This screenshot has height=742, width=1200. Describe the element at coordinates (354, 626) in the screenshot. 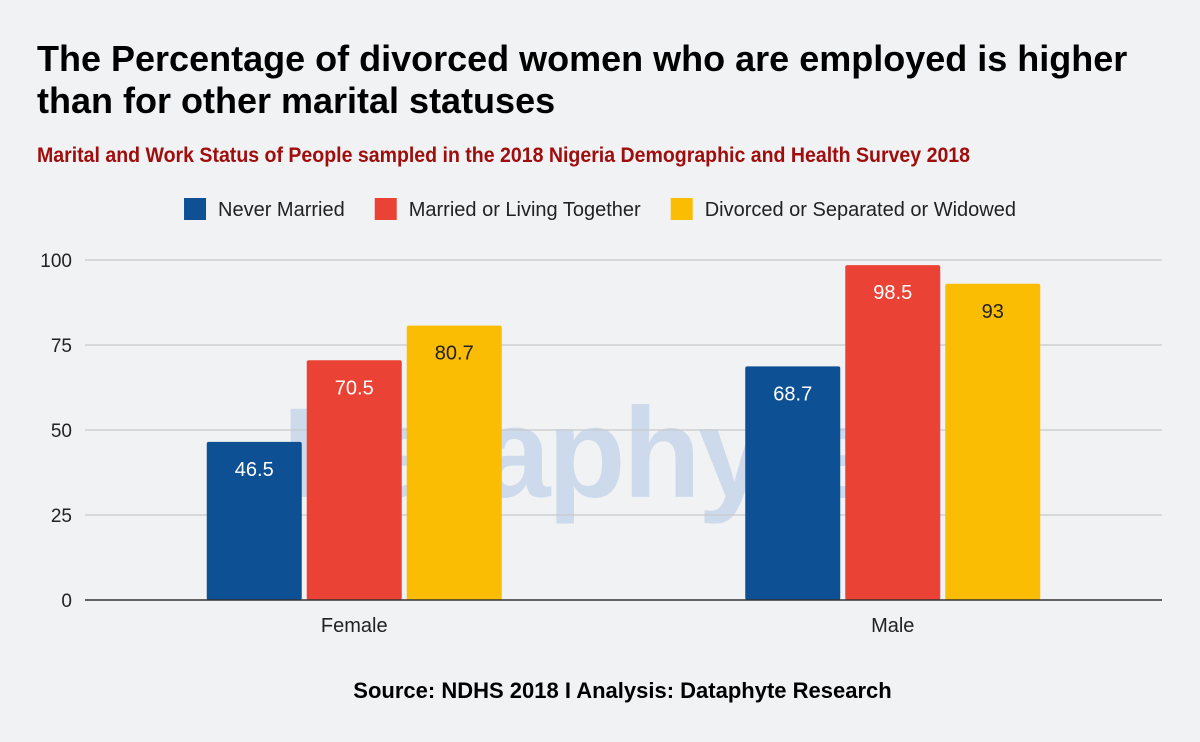

I see `x-tick-label: Female` at that location.